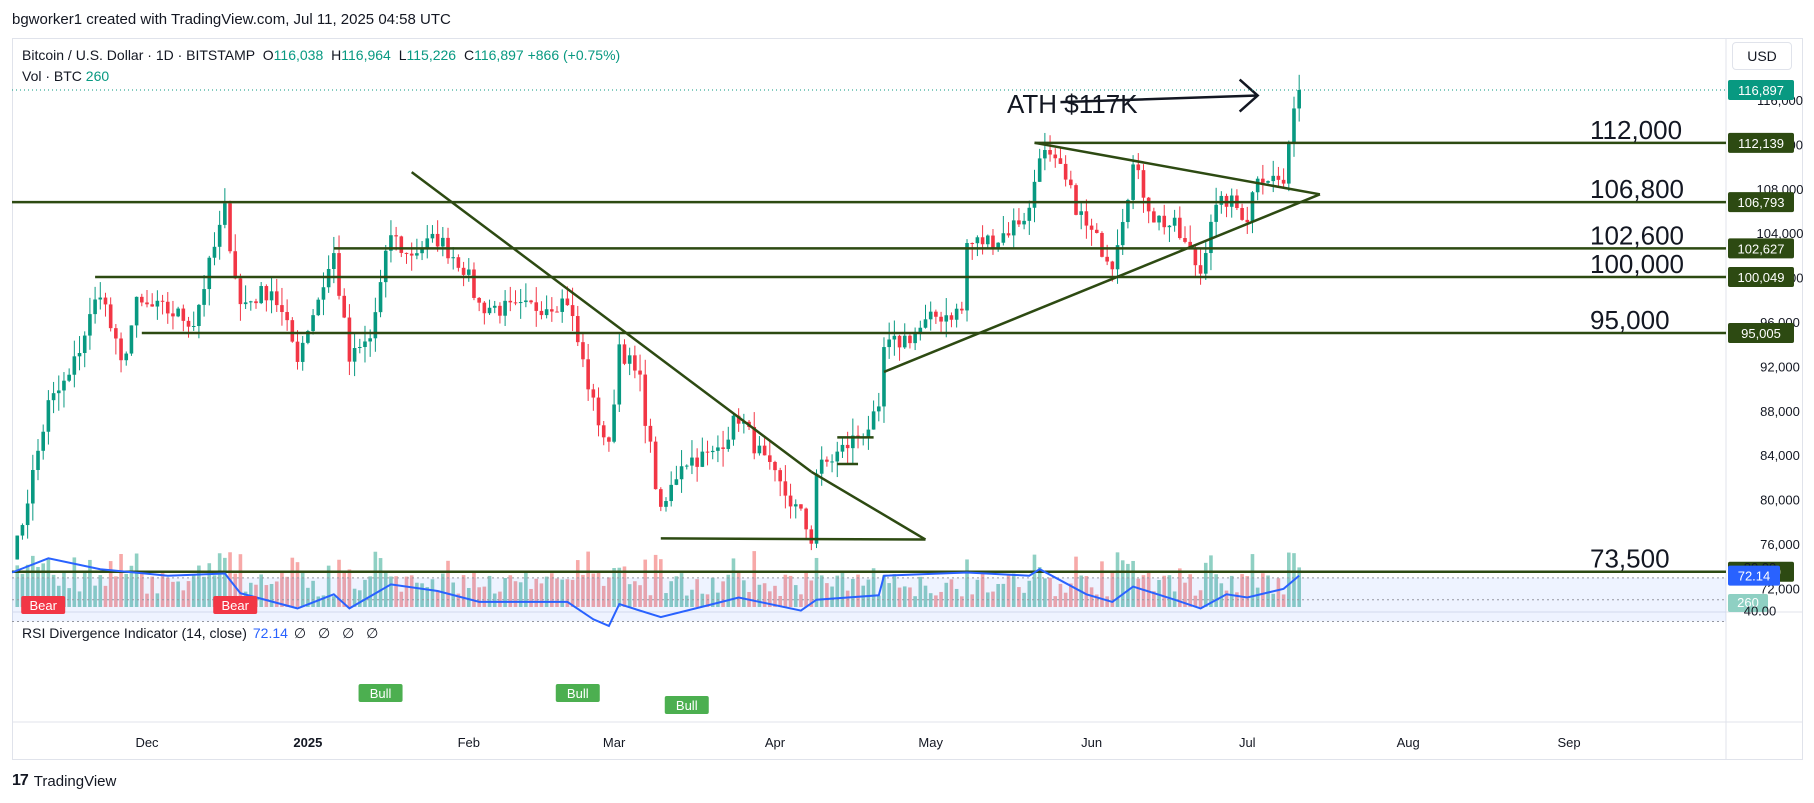  Describe the element at coordinates (138, 55) in the screenshot. I see `symbol-title: Bitcoin / U.S. Dollar · 1D · BITSTAMP` at that location.